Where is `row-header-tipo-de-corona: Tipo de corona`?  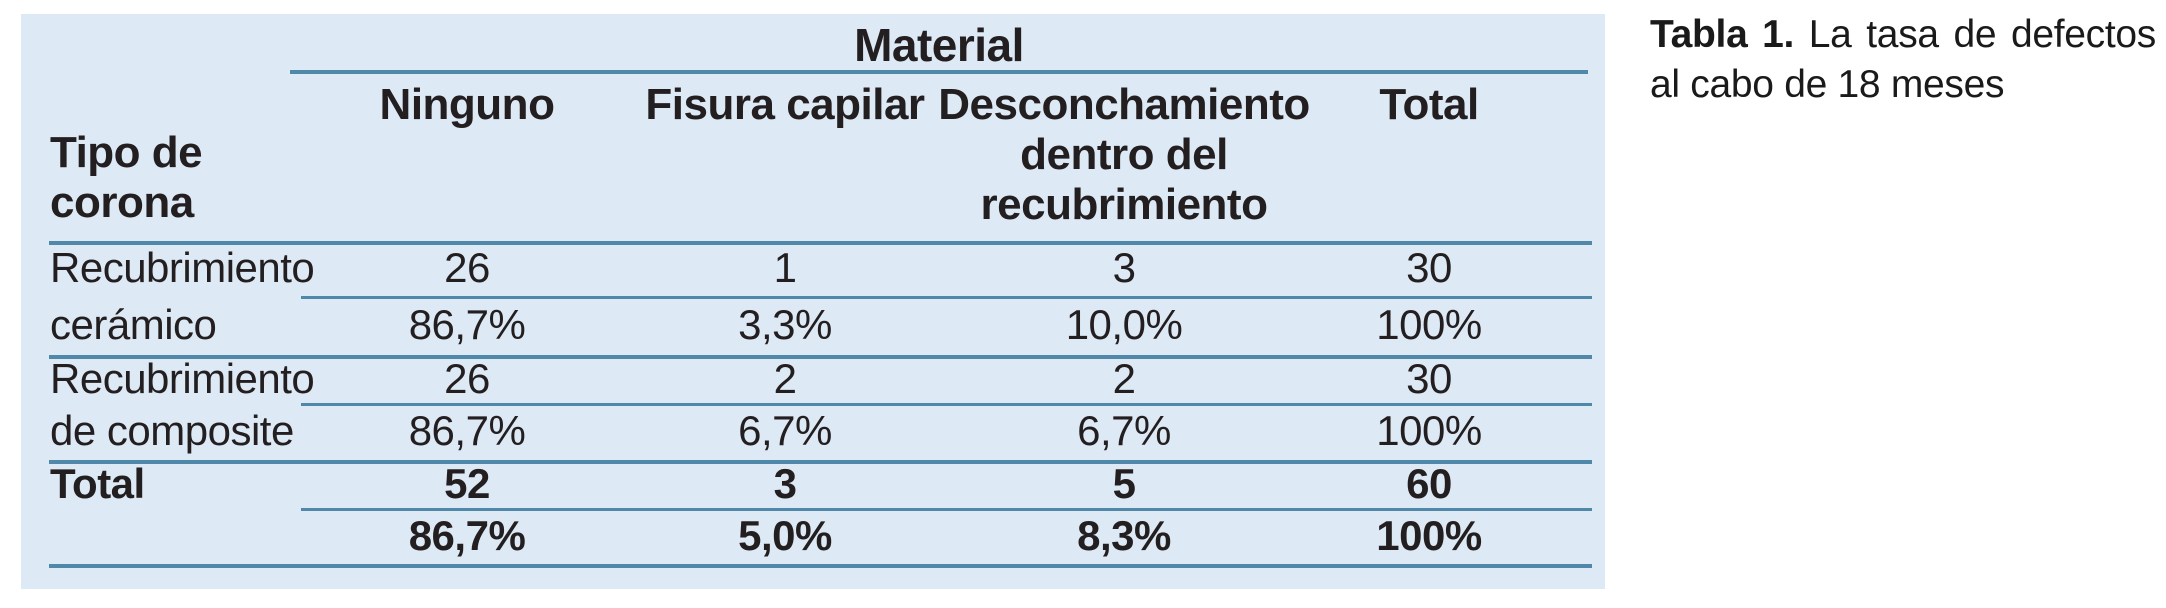 row-header-tipo-de-corona: Tipo de corona is located at coordinates (126, 177).